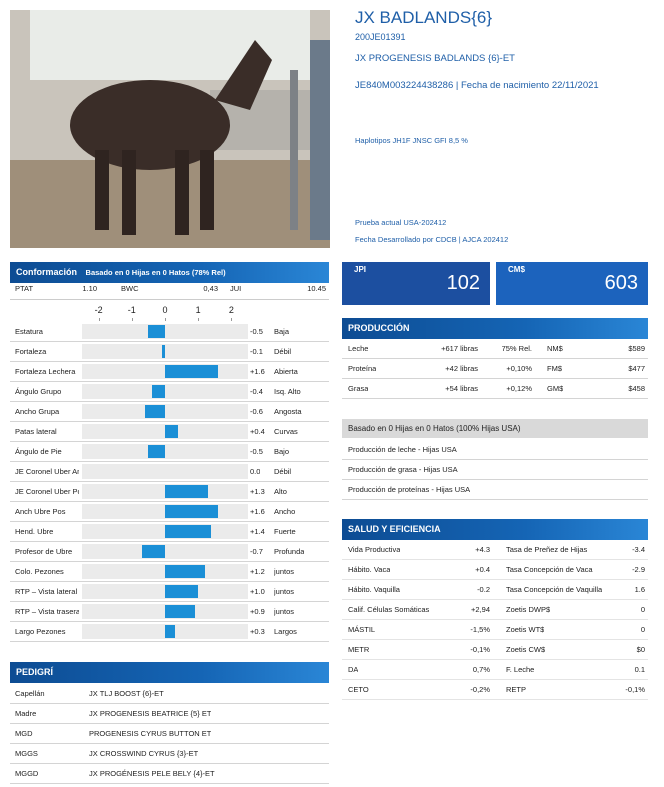 Image resolution: width=664 pixels, height=787 pixels. Describe the element at coordinates (144, 753) in the screenshot. I see `pedigree-name: JX CROSSWIND CYRUS {3}-ET` at that location.